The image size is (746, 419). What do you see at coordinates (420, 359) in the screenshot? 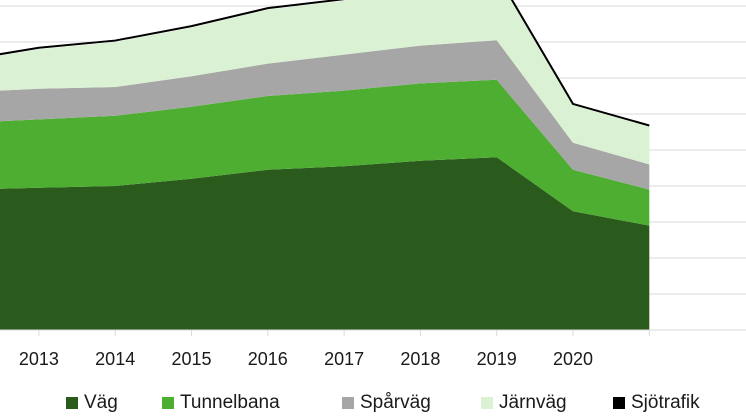
I see `x-tick-label: 2018` at bounding box center [420, 359].